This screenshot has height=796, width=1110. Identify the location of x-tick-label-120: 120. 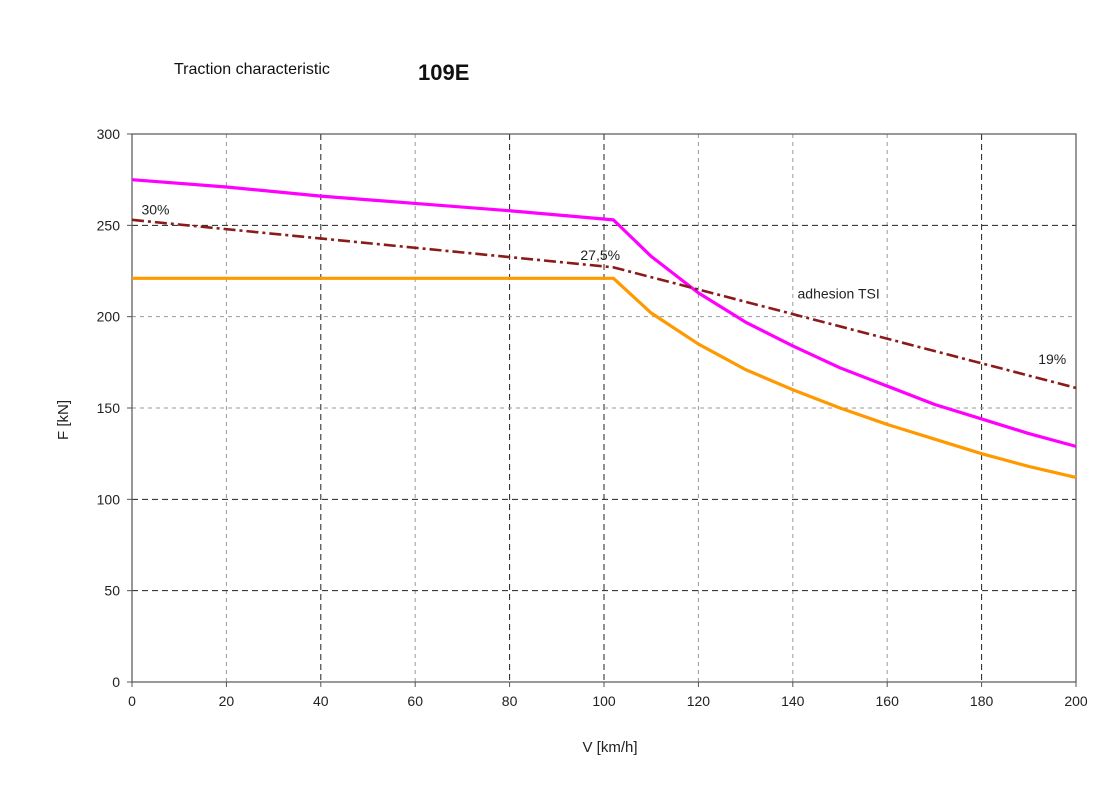
(699, 701).